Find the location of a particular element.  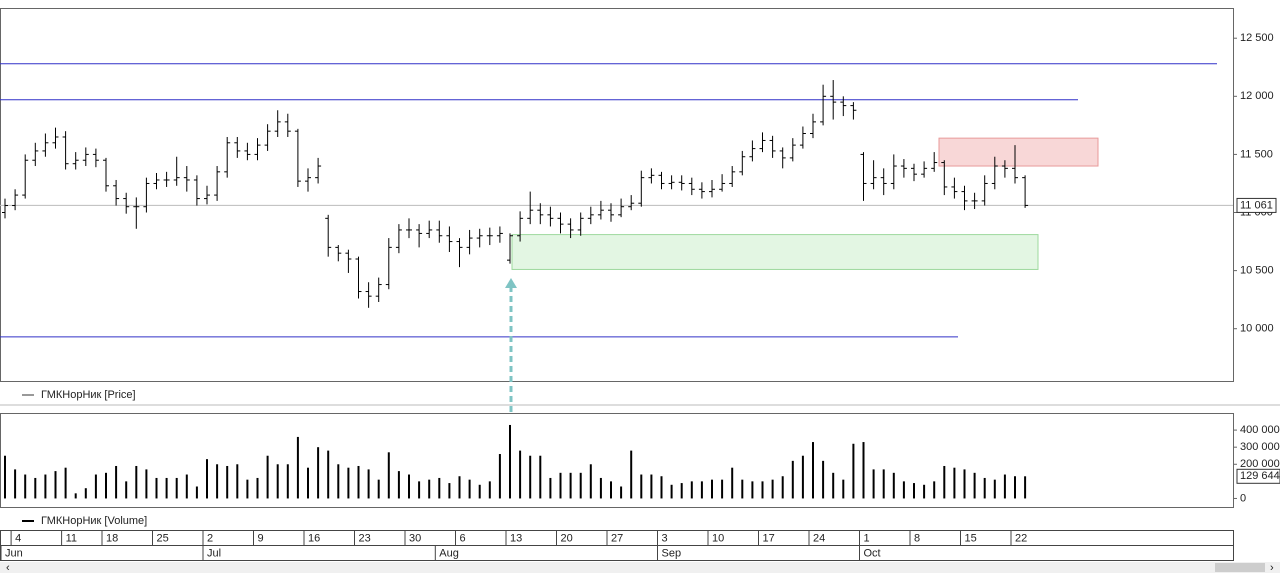

week-label: 25 is located at coordinates (163, 538).